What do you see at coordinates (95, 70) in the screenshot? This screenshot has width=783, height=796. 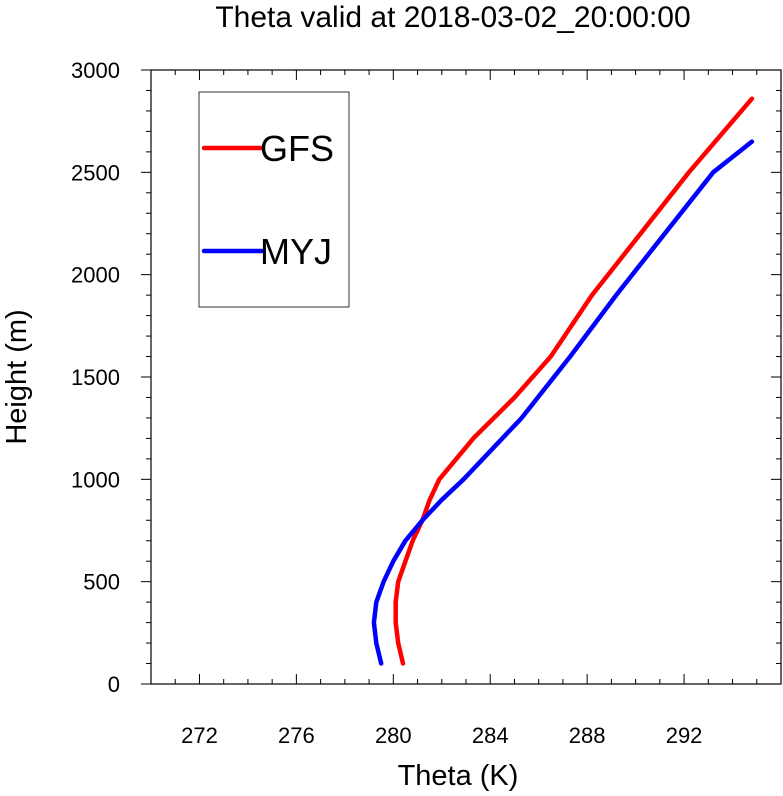 I see `y-tick-label: 3000` at bounding box center [95, 70].